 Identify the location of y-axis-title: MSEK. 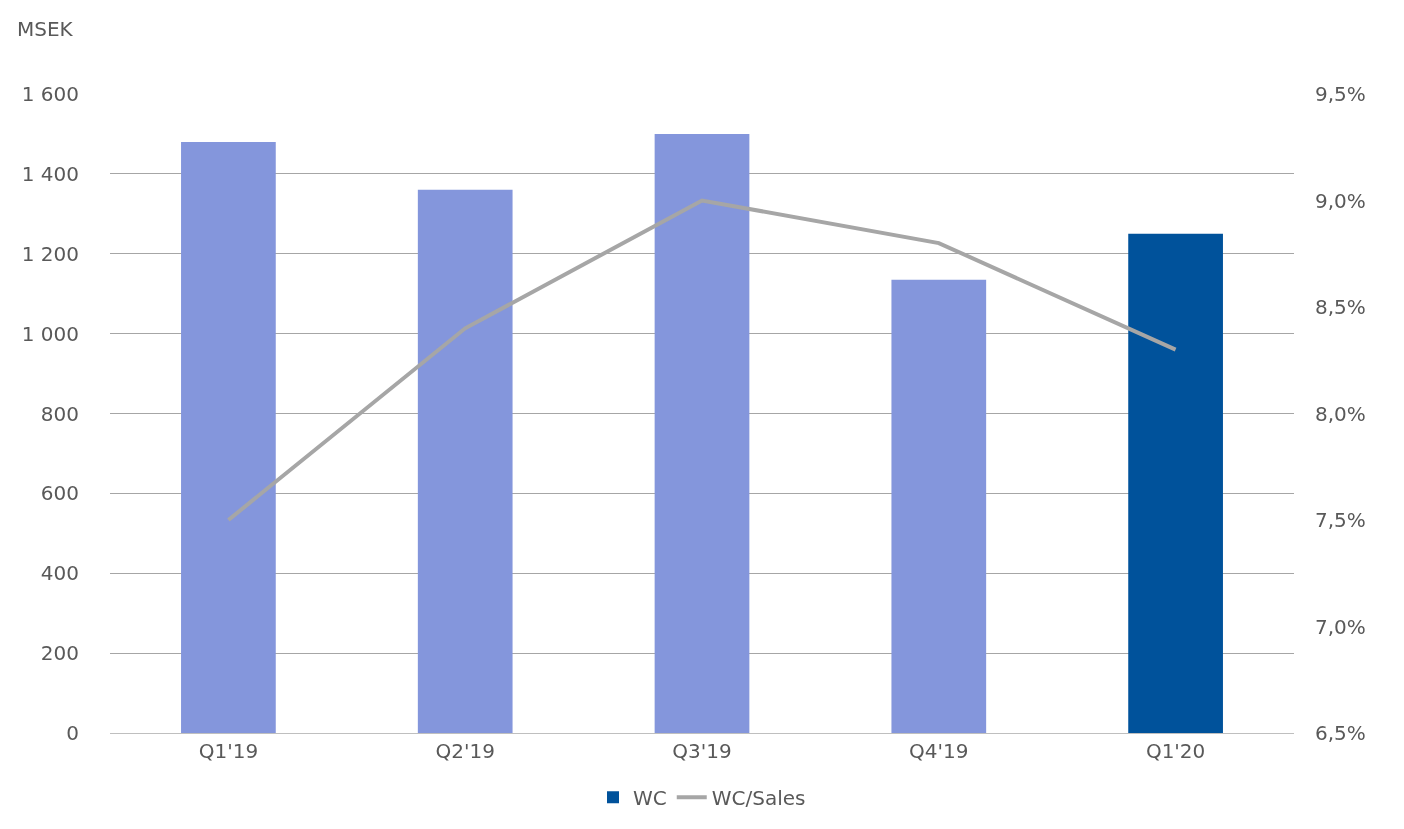
(45, 29).